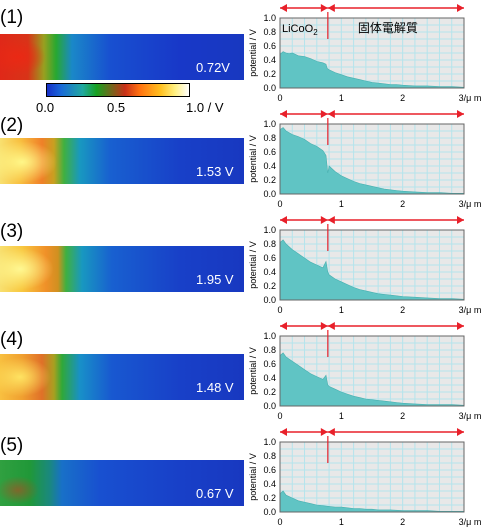 The height and width of the screenshot is (532, 488). What do you see at coordinates (118, 90) in the screenshot?
I see `colorbar` at bounding box center [118, 90].